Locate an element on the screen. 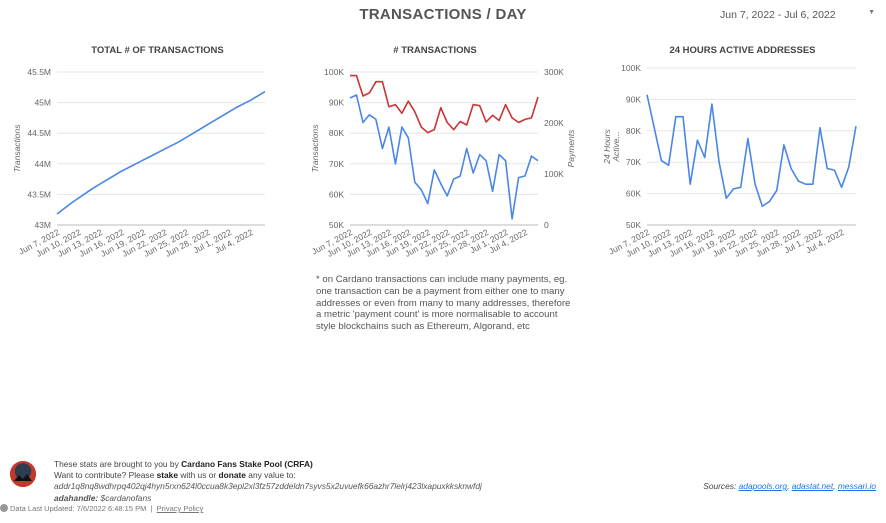 Image resolution: width=886 pixels, height=523 pixels. source-link-adapools: adapools.org is located at coordinates (763, 486).